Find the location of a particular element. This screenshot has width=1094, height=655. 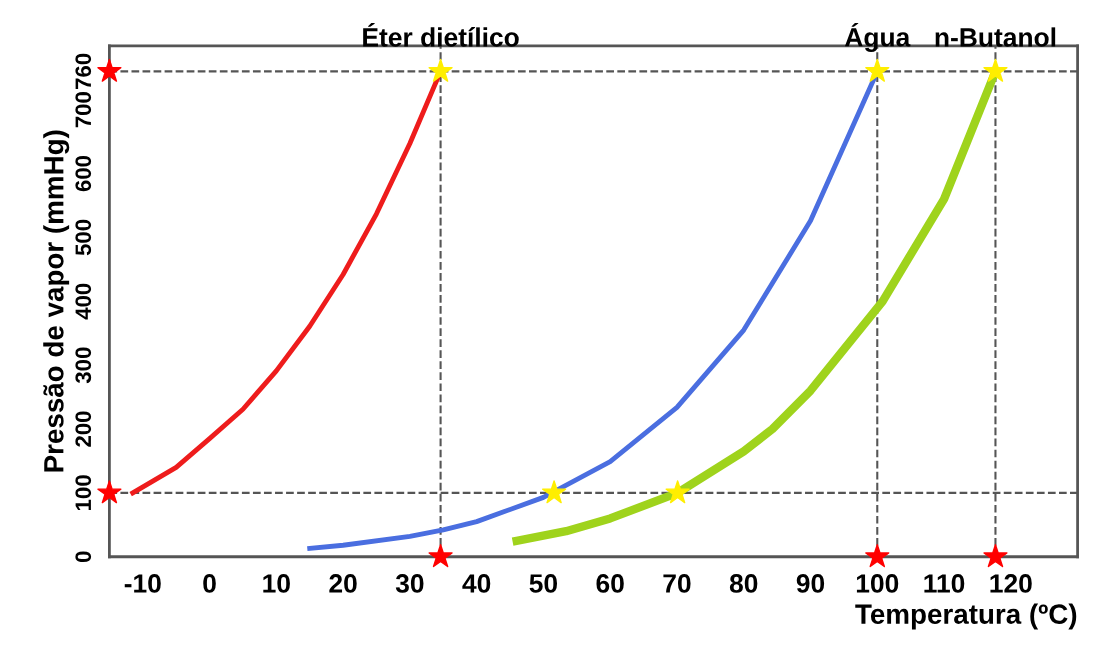

annotation: Água is located at coordinates (877, 37).